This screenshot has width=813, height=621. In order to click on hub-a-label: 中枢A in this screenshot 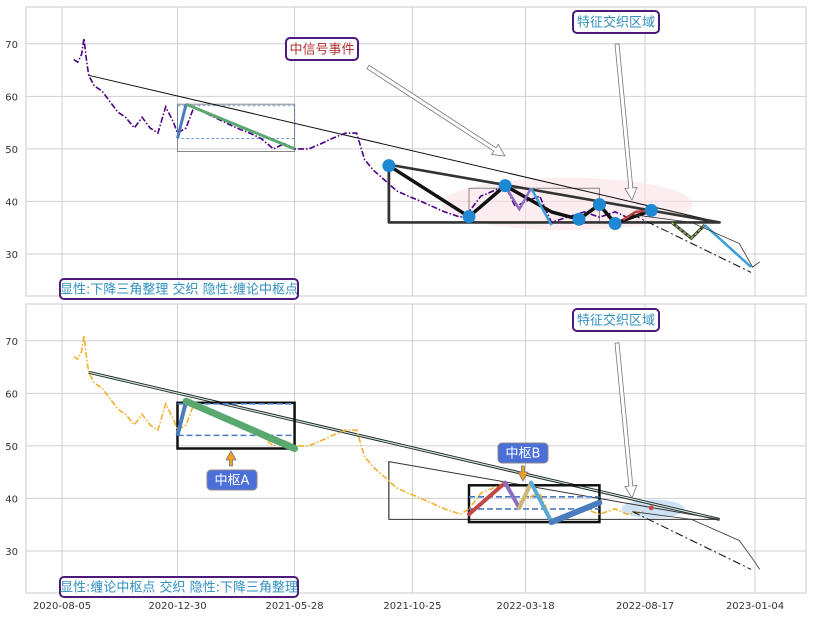, I will do `click(232, 481)`.